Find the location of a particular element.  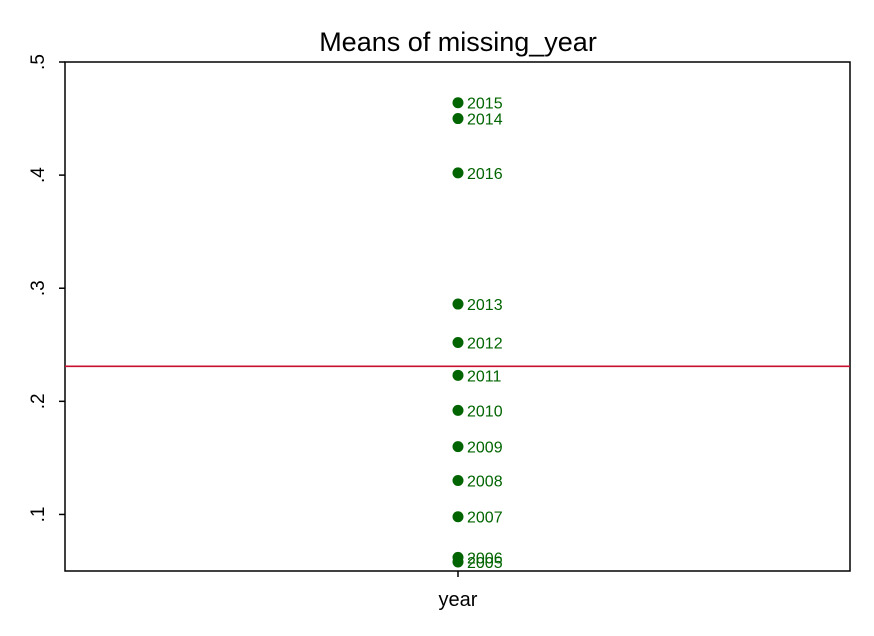

x-tick-label: year is located at coordinates (458, 600).